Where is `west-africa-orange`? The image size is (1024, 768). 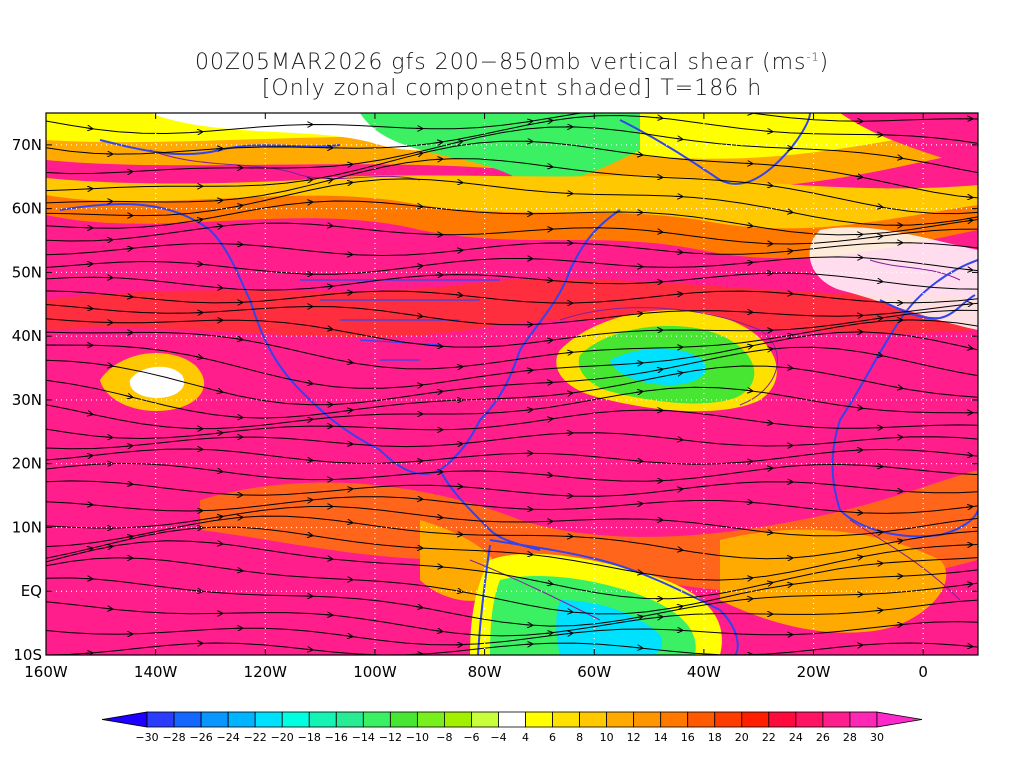
west-africa-orange is located at coordinates (833, 581).